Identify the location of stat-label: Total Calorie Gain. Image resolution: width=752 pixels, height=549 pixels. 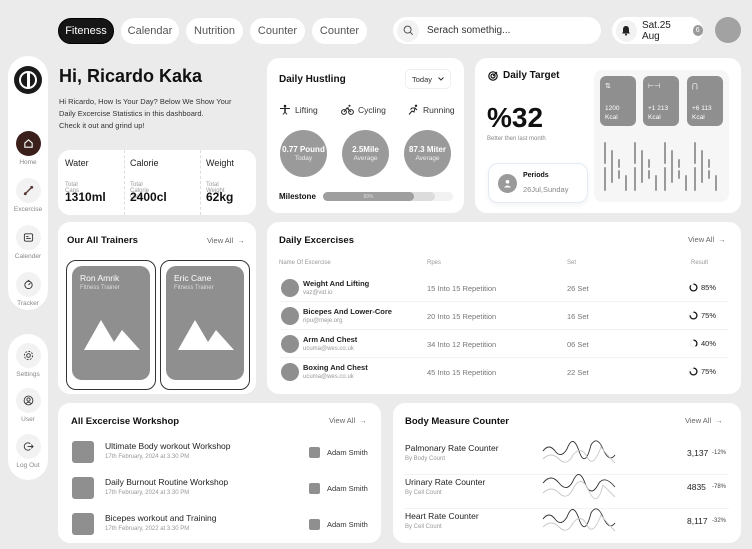
(140, 191).